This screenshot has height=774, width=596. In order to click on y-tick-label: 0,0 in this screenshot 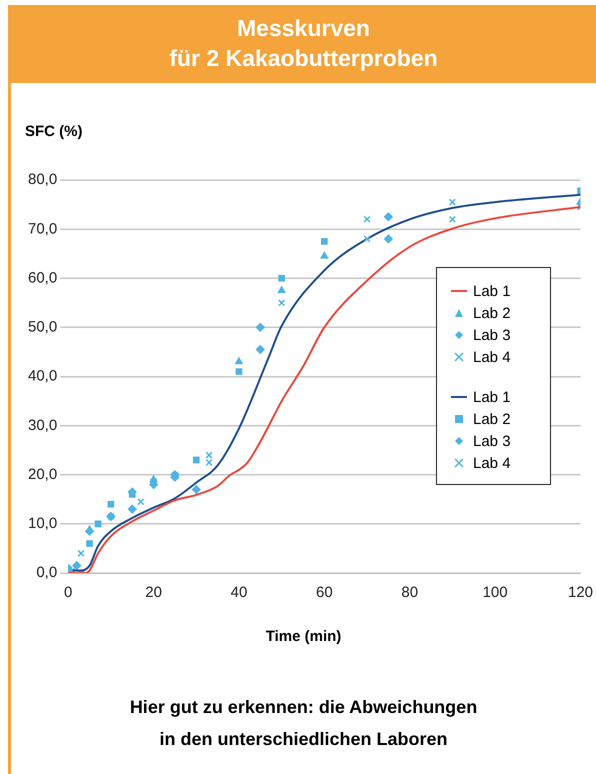, I will do `click(47, 573)`.